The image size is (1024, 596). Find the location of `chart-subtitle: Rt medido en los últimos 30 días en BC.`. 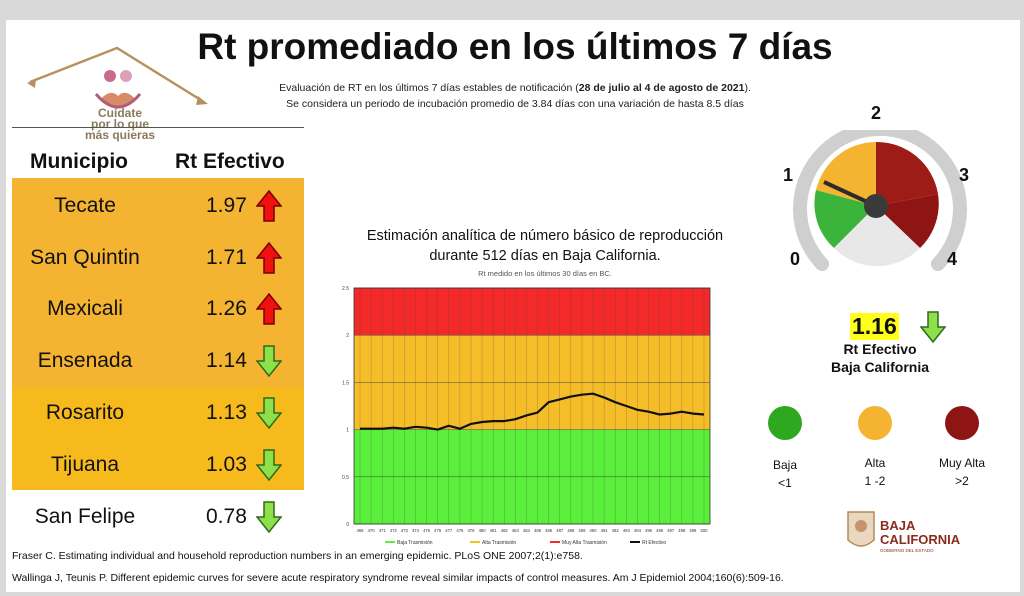

chart-subtitle: Rt medido en los últimos 30 días en BC. is located at coordinates (545, 273).